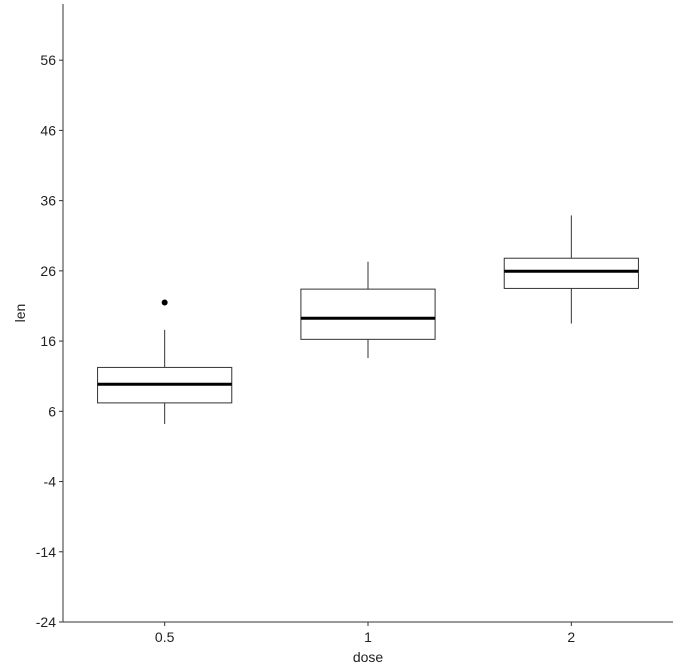 Image resolution: width=687 pixels, height=670 pixels. What do you see at coordinates (48, 60) in the screenshot?
I see `y-tick-label: 56` at bounding box center [48, 60].